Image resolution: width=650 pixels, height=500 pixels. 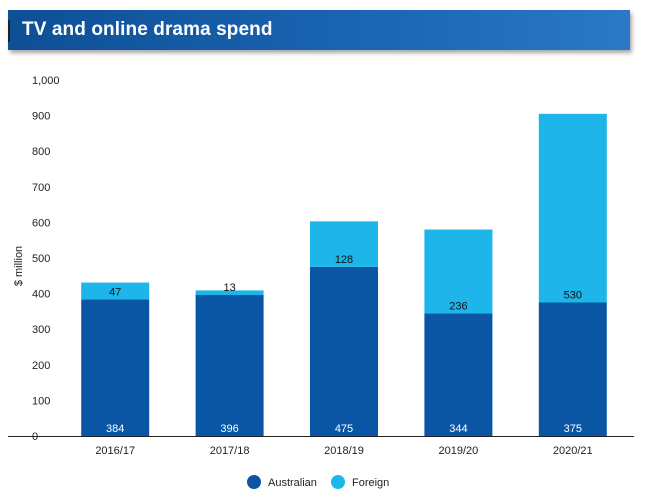 What do you see at coordinates (9, 31) in the screenshot?
I see `title-accent-bar` at bounding box center [9, 31].